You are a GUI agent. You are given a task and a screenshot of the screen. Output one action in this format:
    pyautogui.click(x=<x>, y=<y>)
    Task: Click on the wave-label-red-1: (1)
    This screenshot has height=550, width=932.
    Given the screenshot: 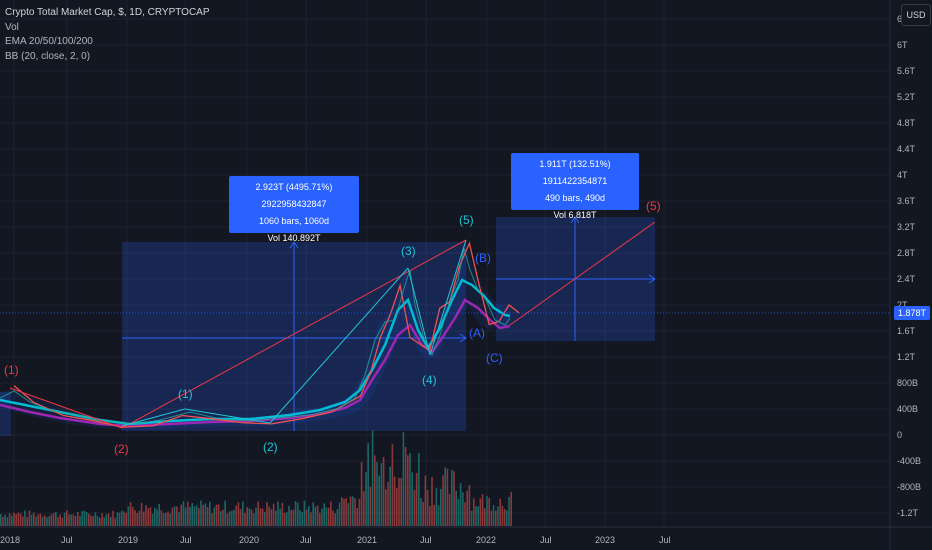 What is the action you would take?
    pyautogui.click(x=11, y=370)
    